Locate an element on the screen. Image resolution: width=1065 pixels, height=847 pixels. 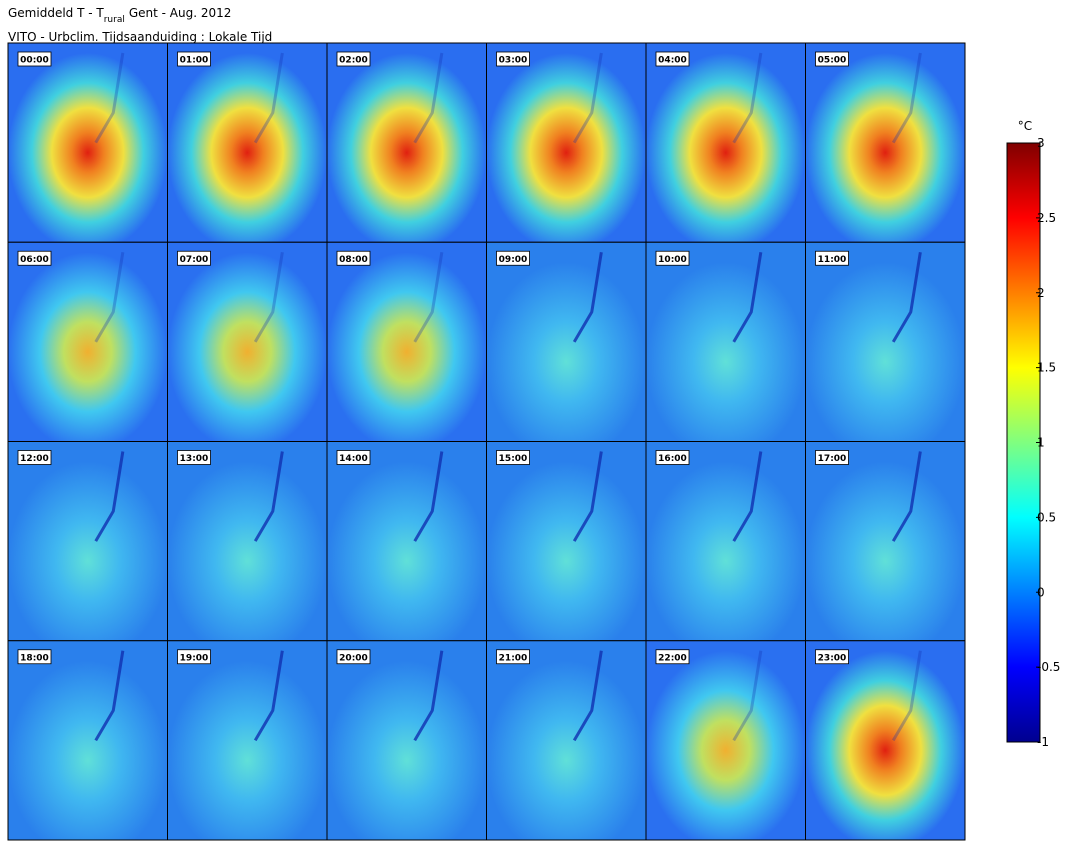
colorbar-unit: °C is located at coordinates (1025, 126).